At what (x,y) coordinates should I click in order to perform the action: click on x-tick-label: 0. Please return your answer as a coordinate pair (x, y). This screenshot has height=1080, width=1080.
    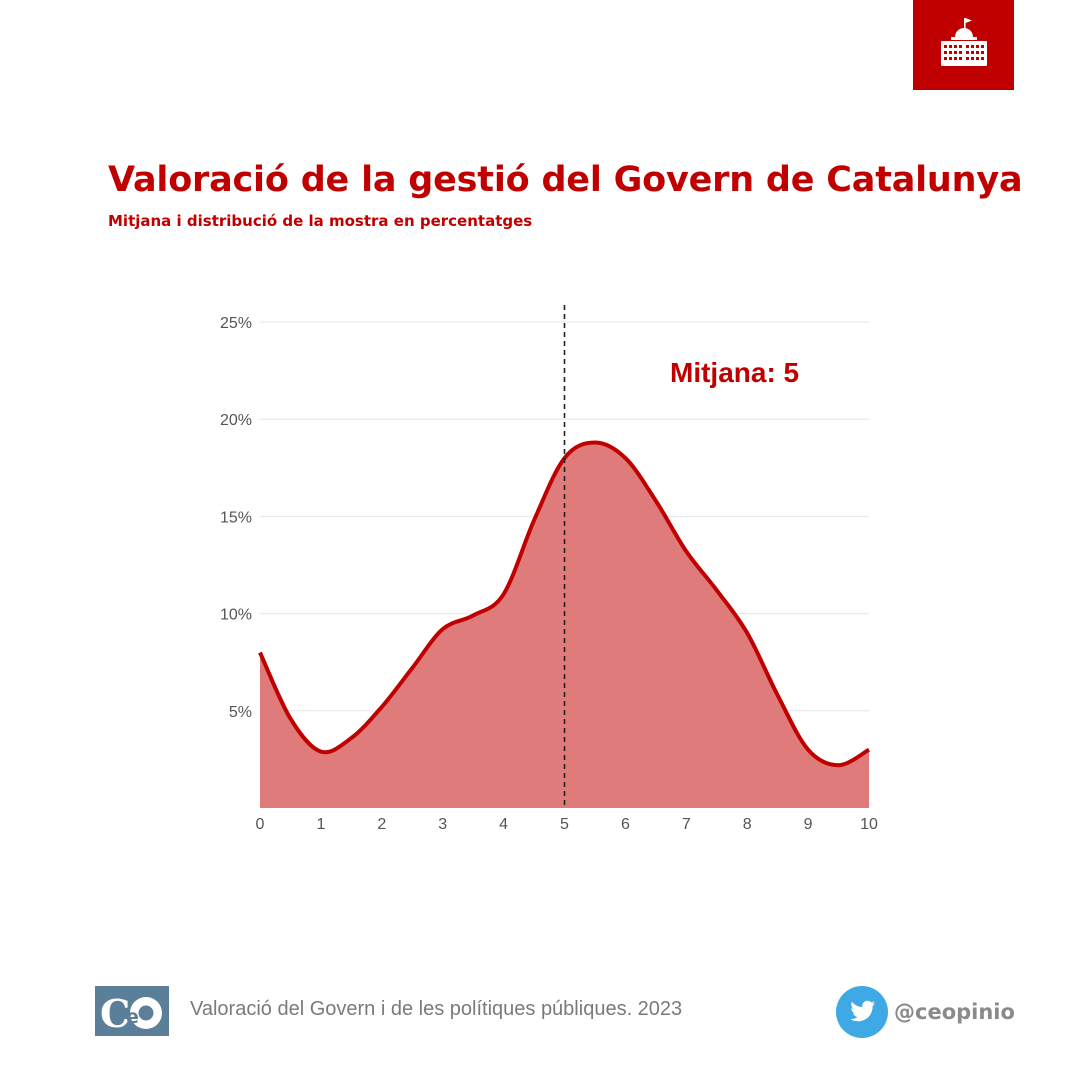
    Looking at the image, I should click on (260, 824).